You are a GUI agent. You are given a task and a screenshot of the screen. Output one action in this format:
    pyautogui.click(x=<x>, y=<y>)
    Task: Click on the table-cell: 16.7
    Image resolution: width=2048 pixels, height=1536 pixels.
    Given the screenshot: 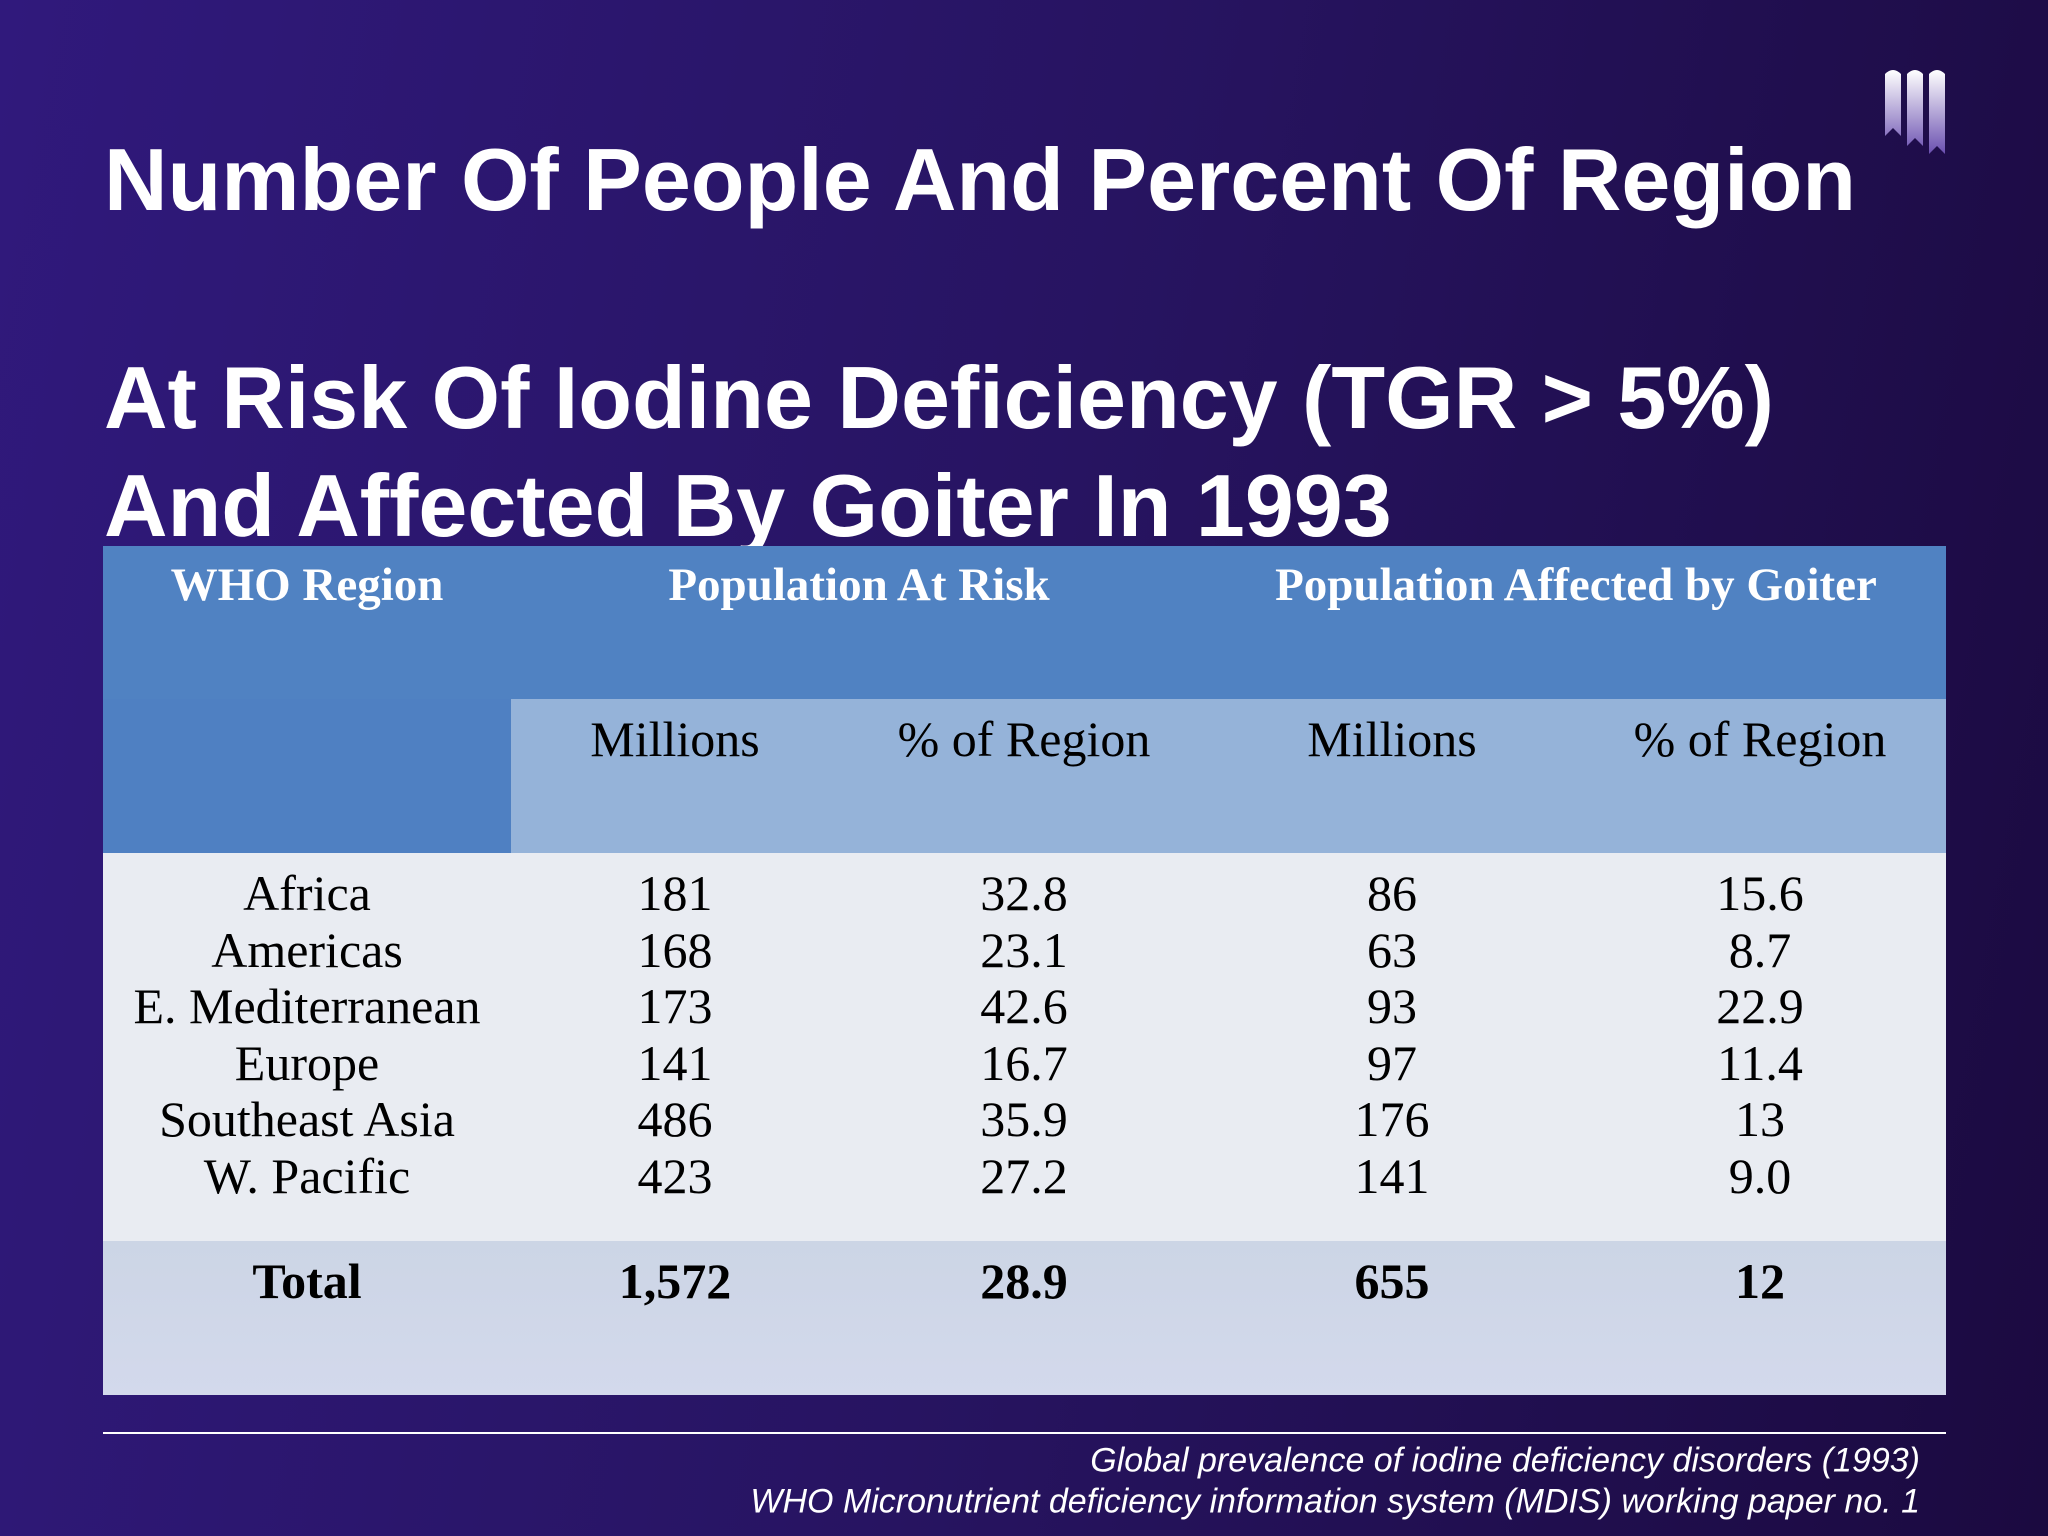 What is the action you would take?
    pyautogui.click(x=1024, y=1062)
    